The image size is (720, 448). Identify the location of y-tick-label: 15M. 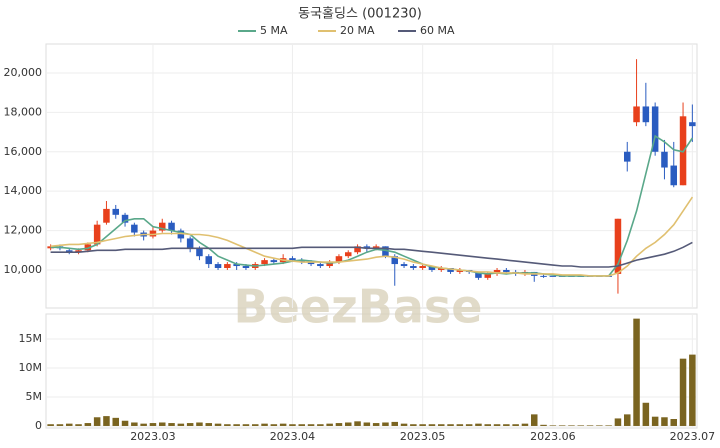
(31, 338).